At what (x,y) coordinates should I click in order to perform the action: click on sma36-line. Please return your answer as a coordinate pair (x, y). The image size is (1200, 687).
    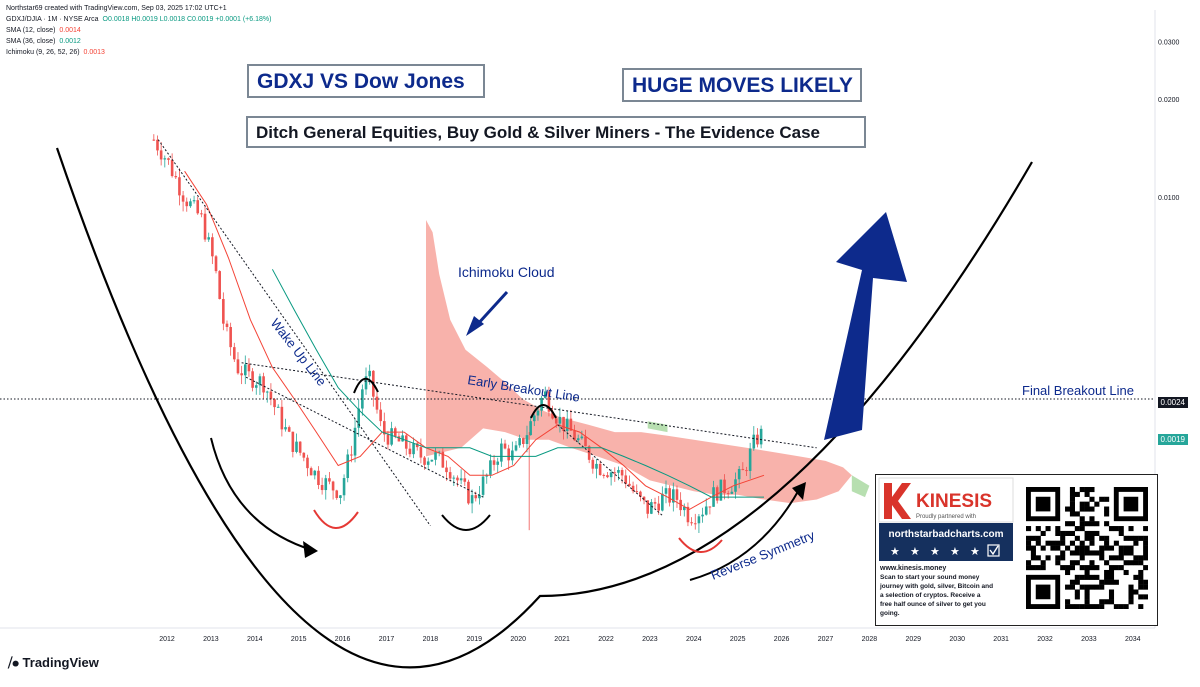
    Looking at the image, I should click on (517, 383).